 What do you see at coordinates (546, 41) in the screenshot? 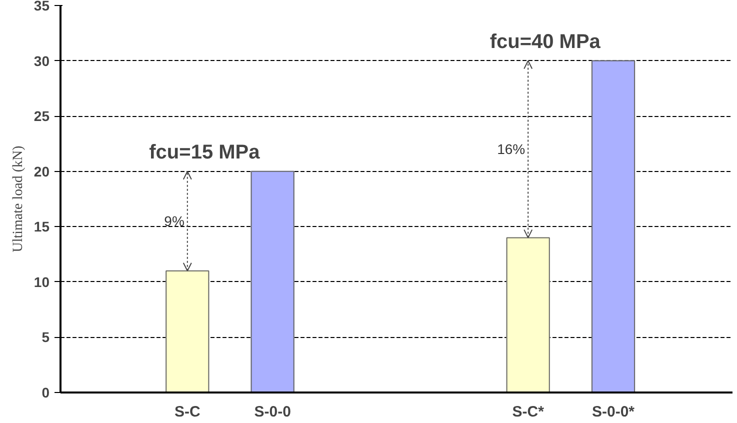
I see `annotation: fcu=40 MPa` at bounding box center [546, 41].